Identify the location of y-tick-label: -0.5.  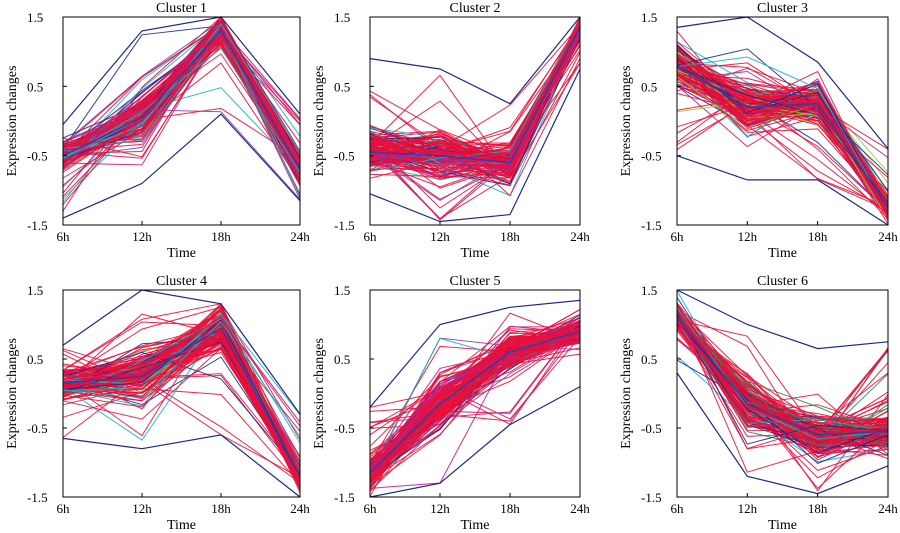
(344, 156).